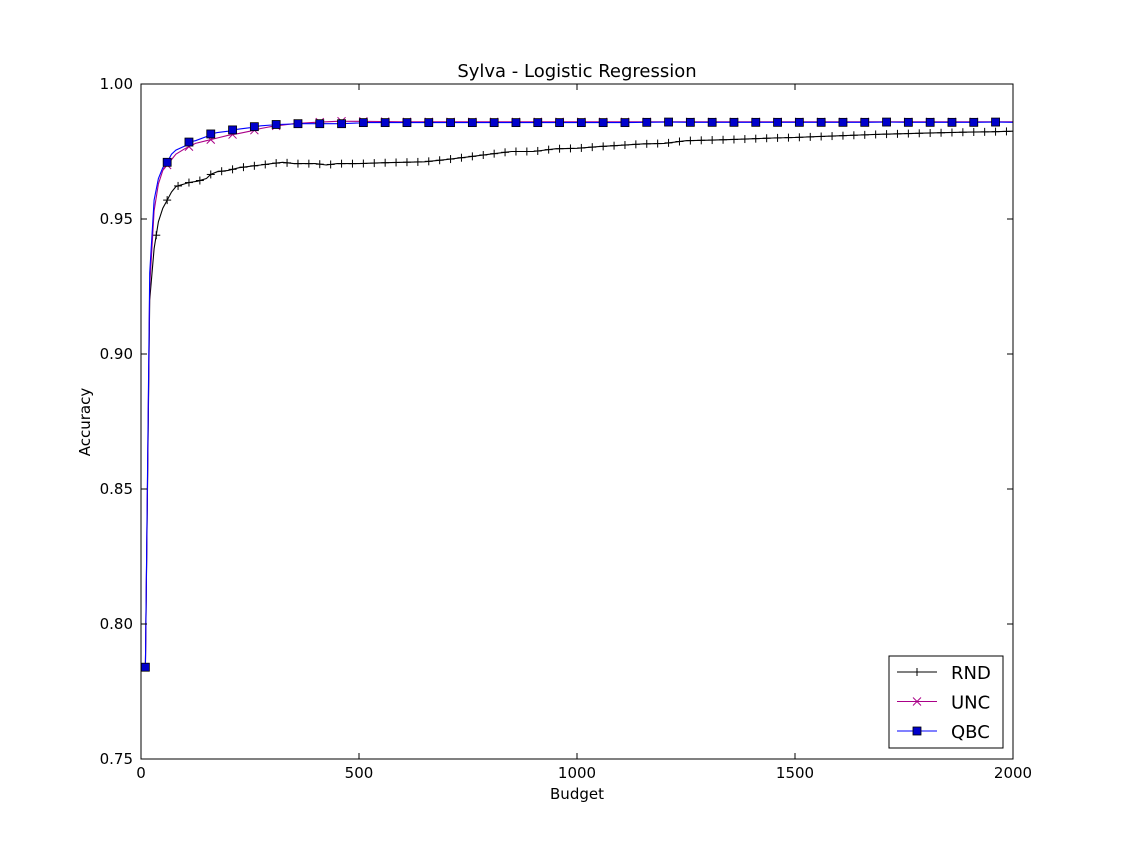  What do you see at coordinates (141, 773) in the screenshot?
I see `x-tick-label: 0` at bounding box center [141, 773].